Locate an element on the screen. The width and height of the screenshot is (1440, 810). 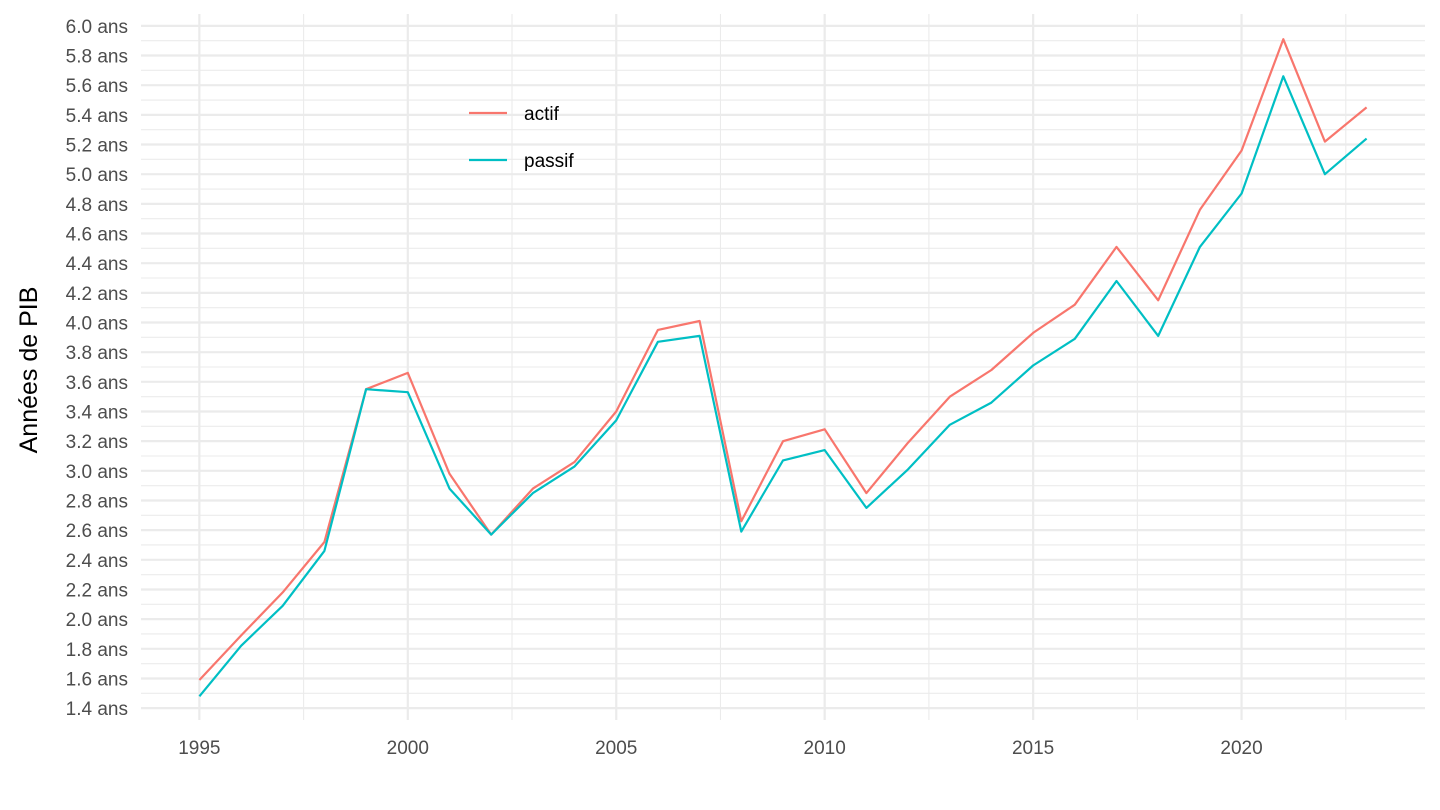
y-tick-label: 3.8 ans is located at coordinates (97, 353).